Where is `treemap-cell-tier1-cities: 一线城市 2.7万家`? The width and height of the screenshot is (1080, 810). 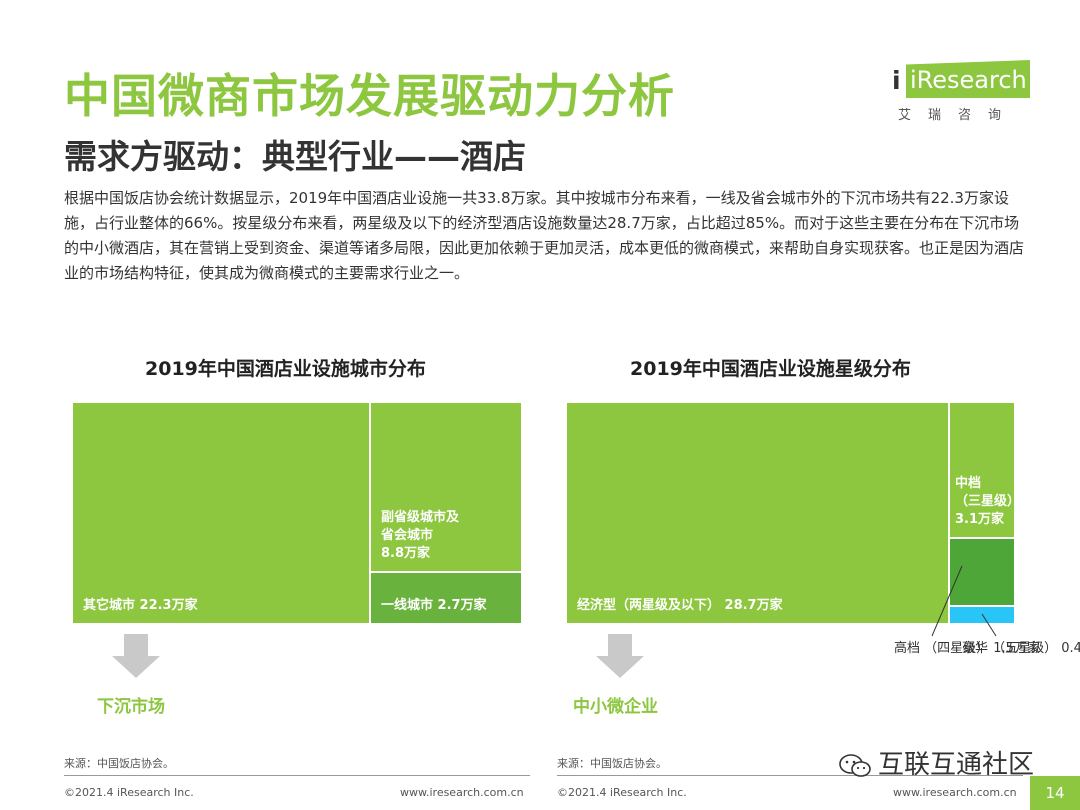 treemap-cell-tier1-cities: 一线城市 2.7万家 is located at coordinates (446, 598).